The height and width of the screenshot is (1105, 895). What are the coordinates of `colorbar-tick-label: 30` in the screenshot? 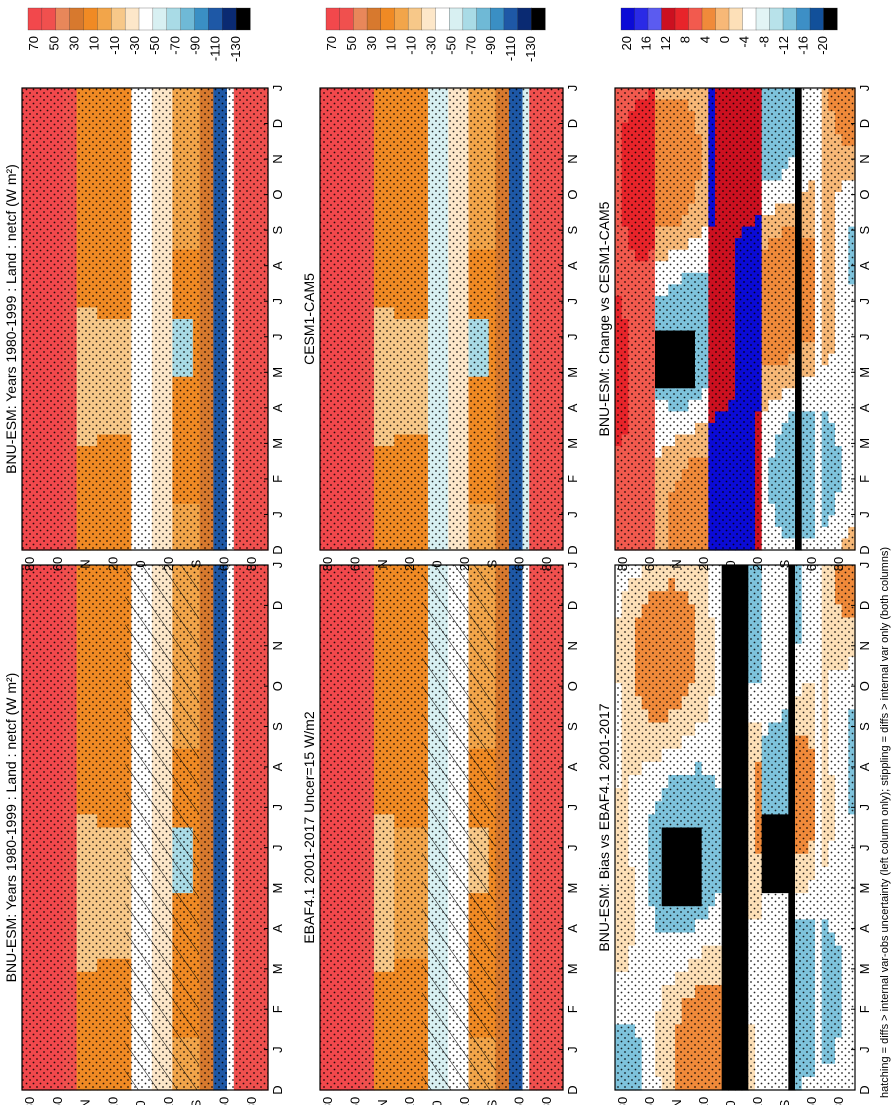 It's located at (73, 43).